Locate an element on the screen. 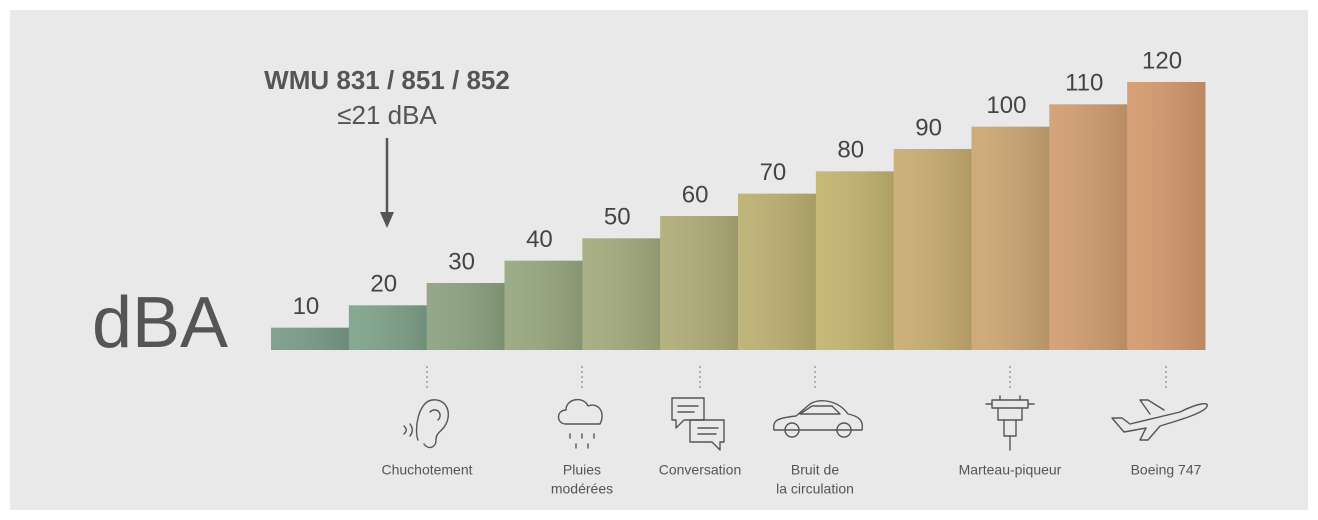 The image size is (1318, 520). example-label: Boeing 747 is located at coordinates (1166, 470).